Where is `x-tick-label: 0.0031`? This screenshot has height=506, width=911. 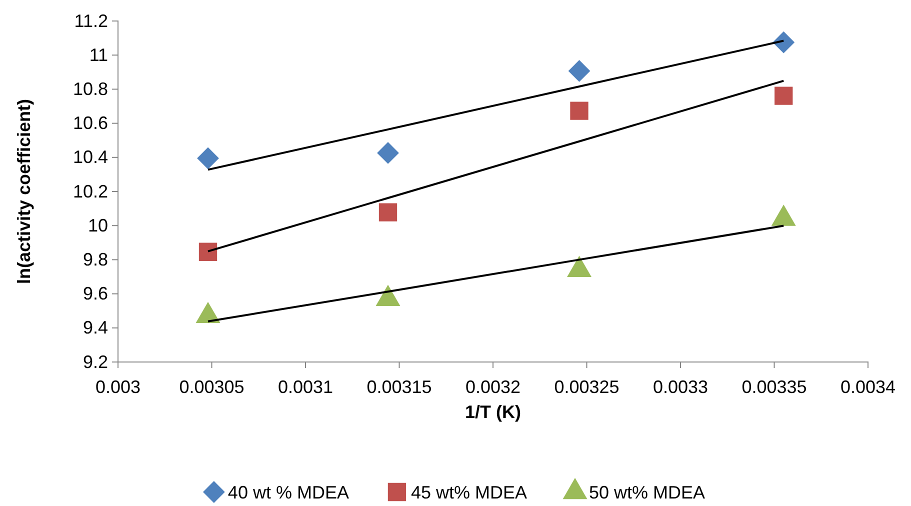
x-tick-label: 0.0031 is located at coordinates (306, 386).